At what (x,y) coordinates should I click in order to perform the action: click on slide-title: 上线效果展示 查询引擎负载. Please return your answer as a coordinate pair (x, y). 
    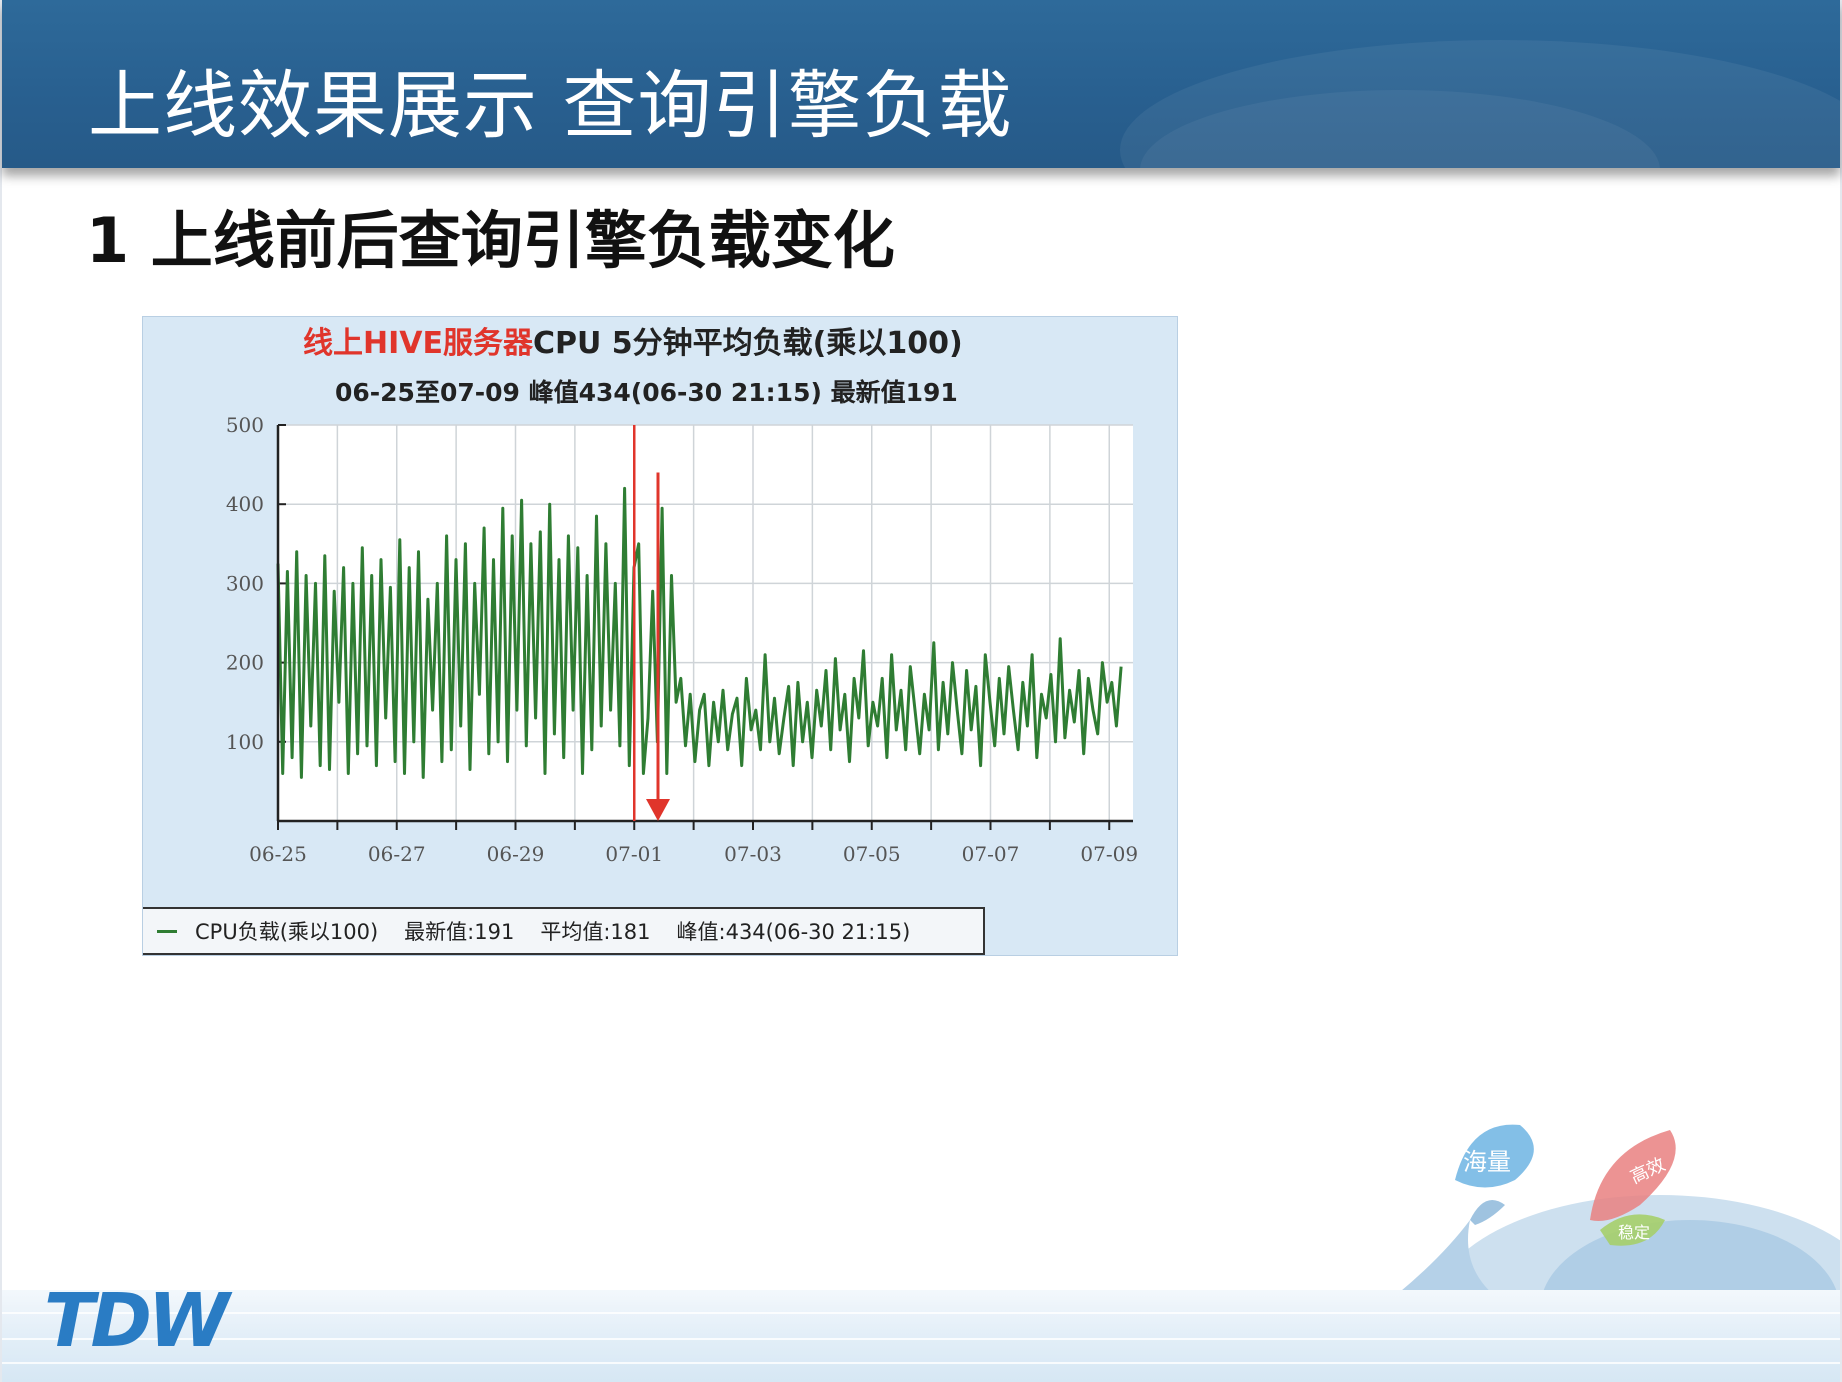
    Looking at the image, I should click on (550, 106).